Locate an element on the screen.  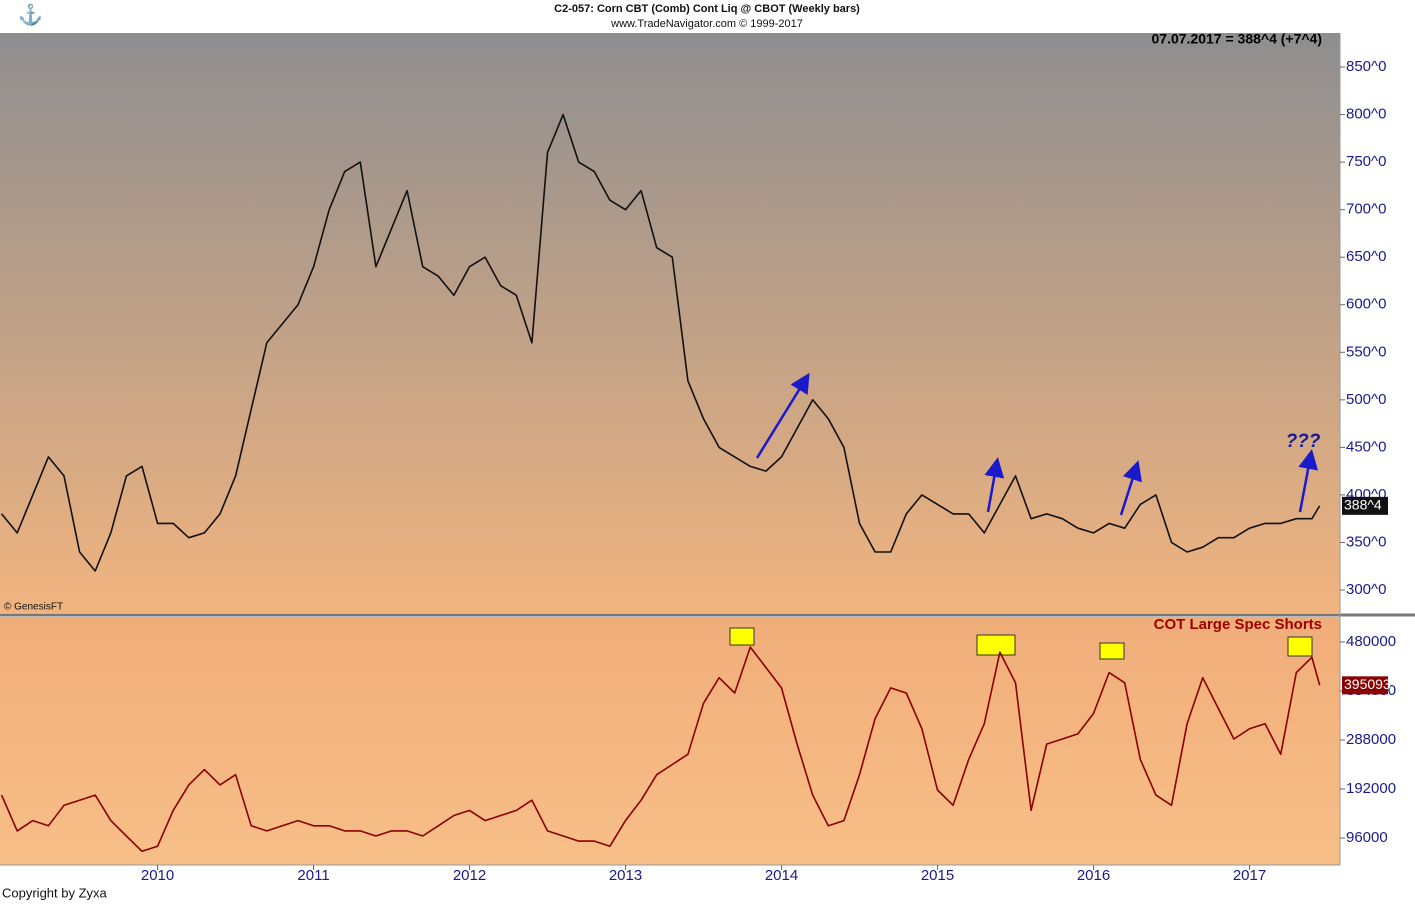
x-tick-label: 2014 is located at coordinates (781, 875).